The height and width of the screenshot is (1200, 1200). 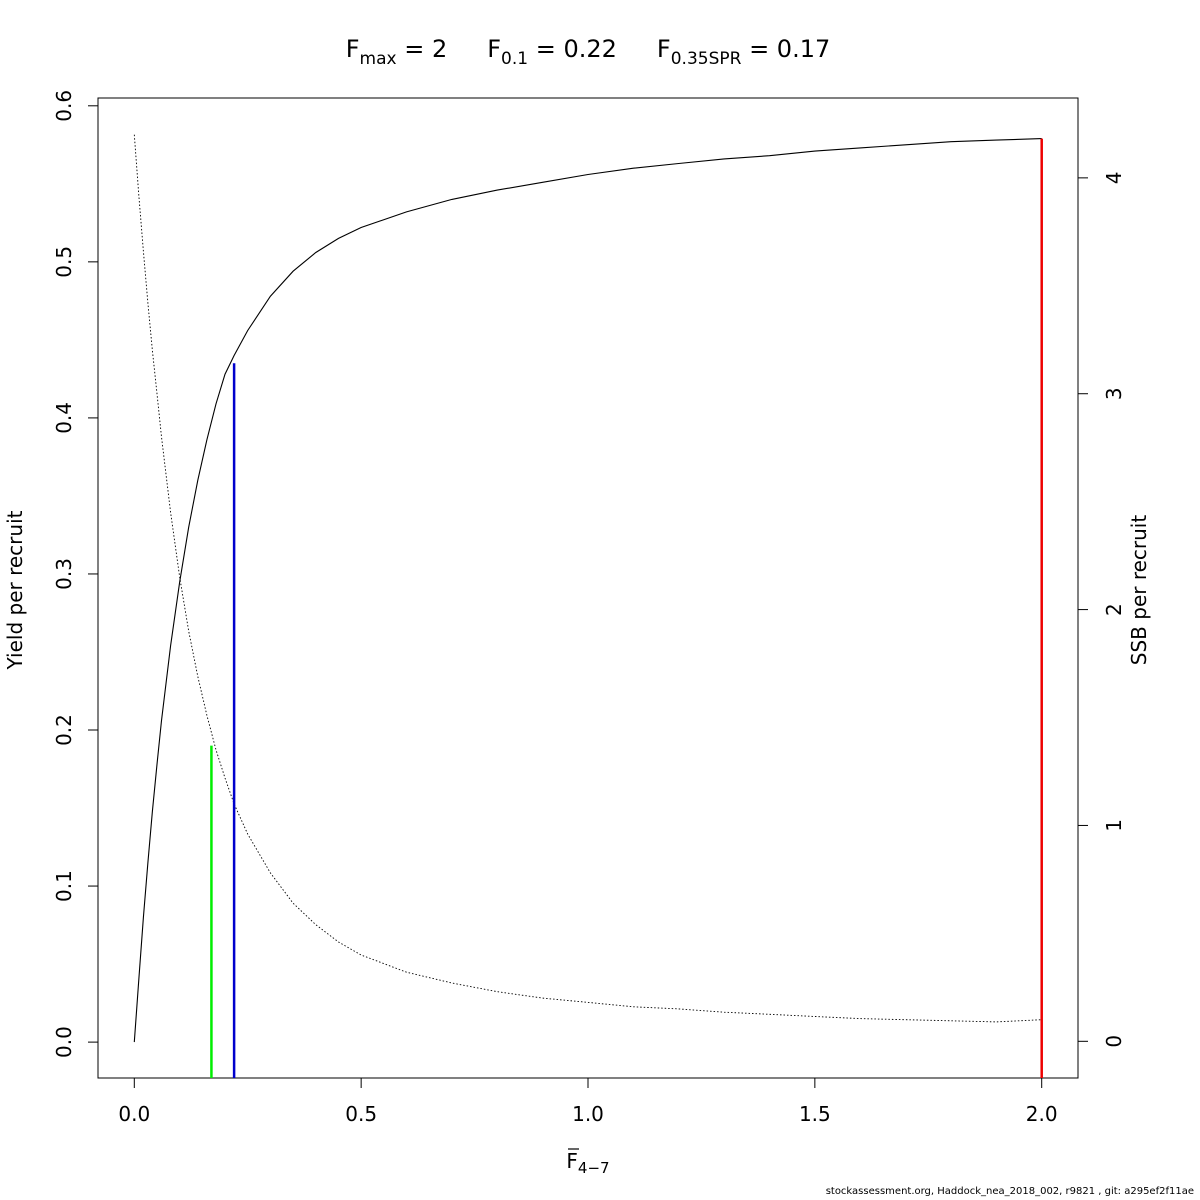 What do you see at coordinates (785, 49) in the screenshot?
I see `title-part-2-value: = 0.17` at bounding box center [785, 49].